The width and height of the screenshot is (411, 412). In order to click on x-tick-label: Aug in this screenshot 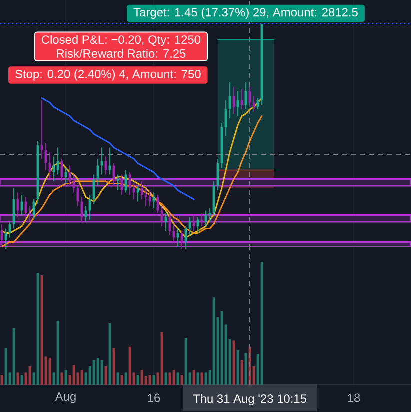, I will do `click(65, 398)`.